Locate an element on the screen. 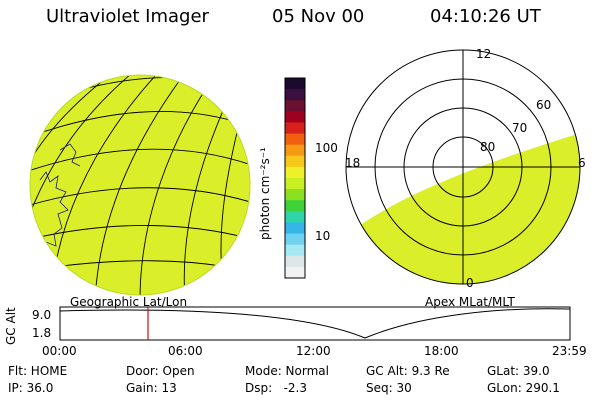 Image resolution: width=600 pixels, height=400 pixels. mlt-label-0: 0 is located at coordinates (470, 283).